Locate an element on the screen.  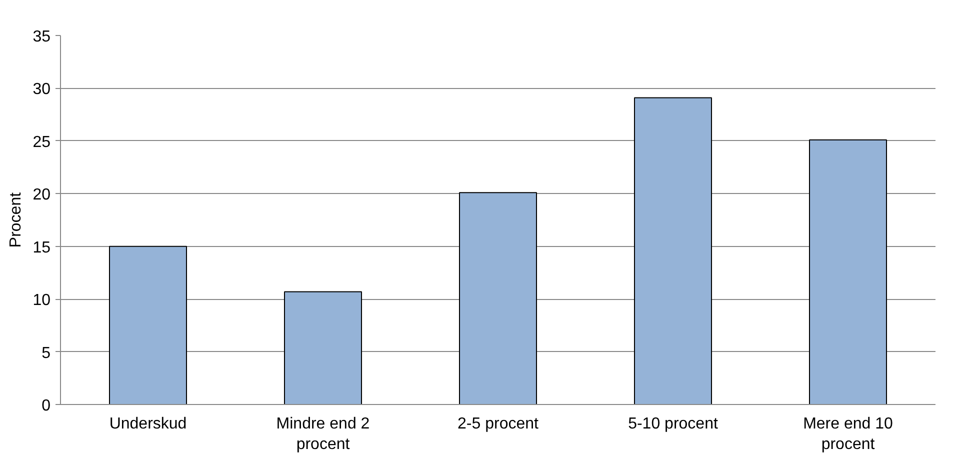
x-tick-label: Mindre end 2 procent is located at coordinates (323, 434).